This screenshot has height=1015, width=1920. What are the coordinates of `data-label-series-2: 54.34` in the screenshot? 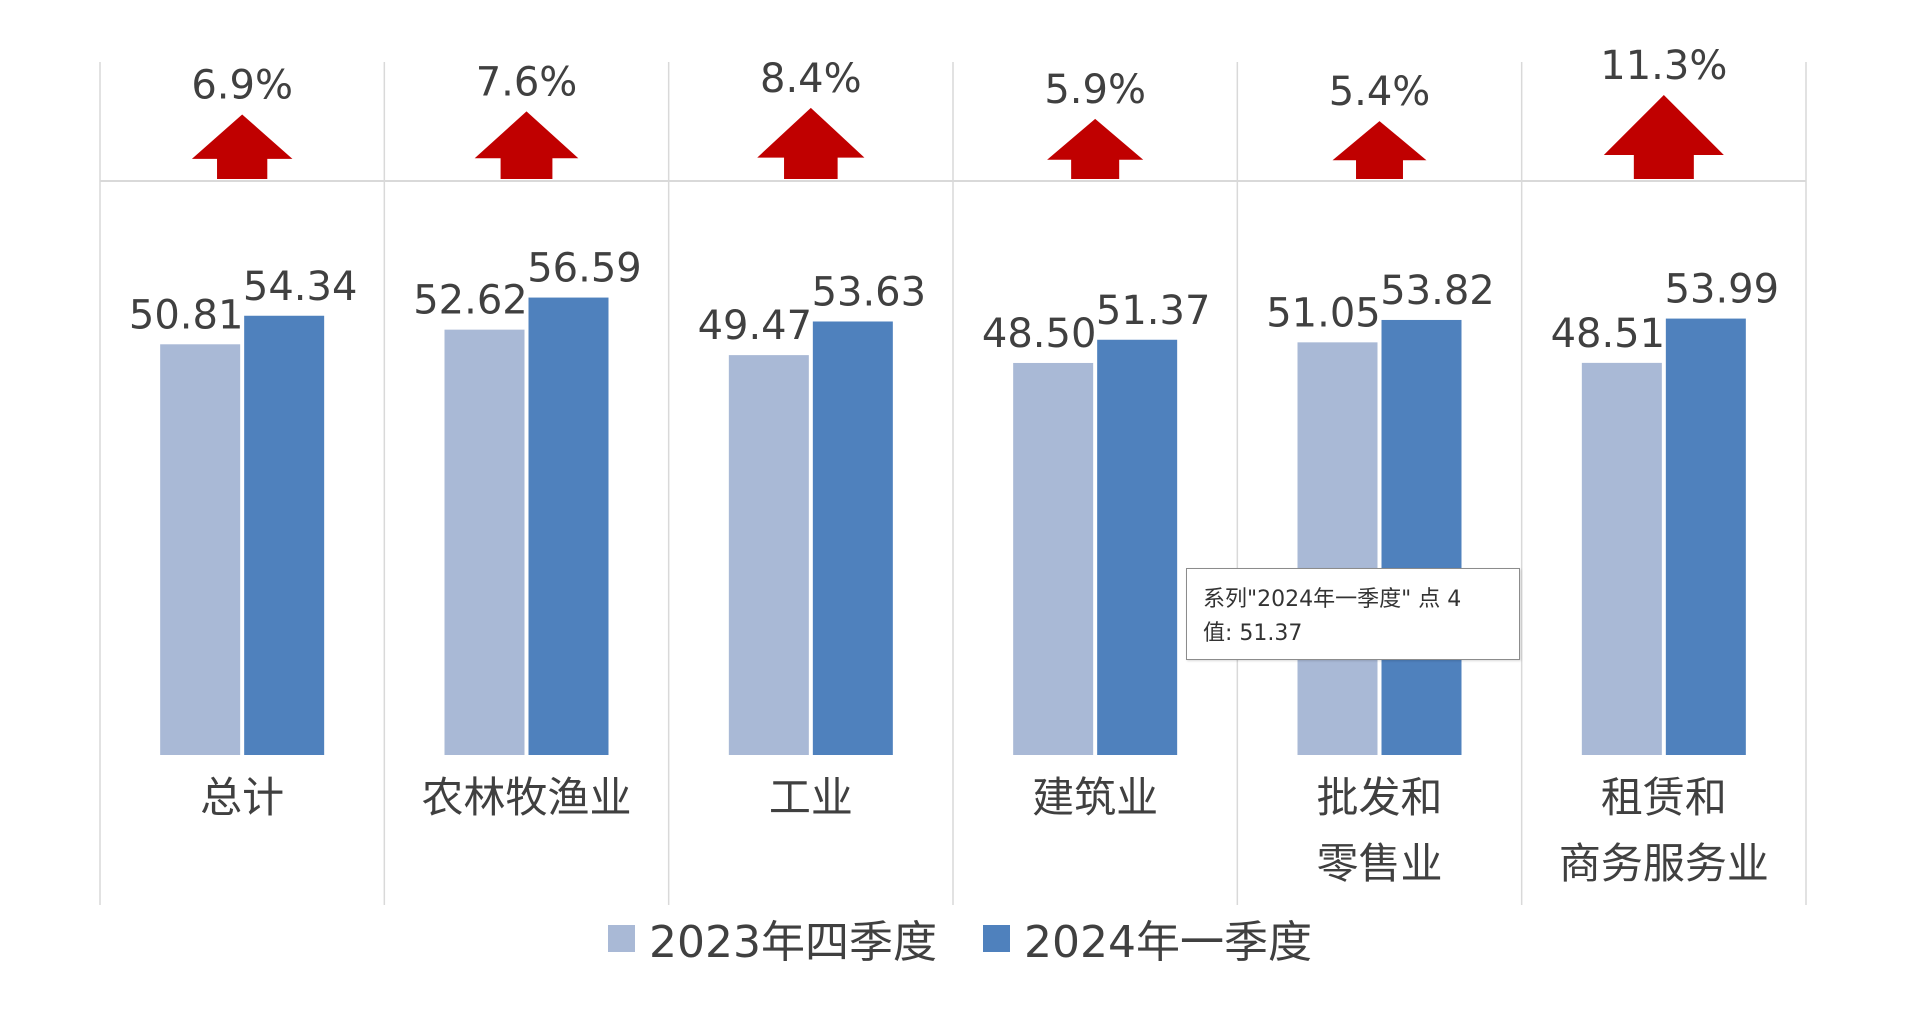 It's located at (300, 287).